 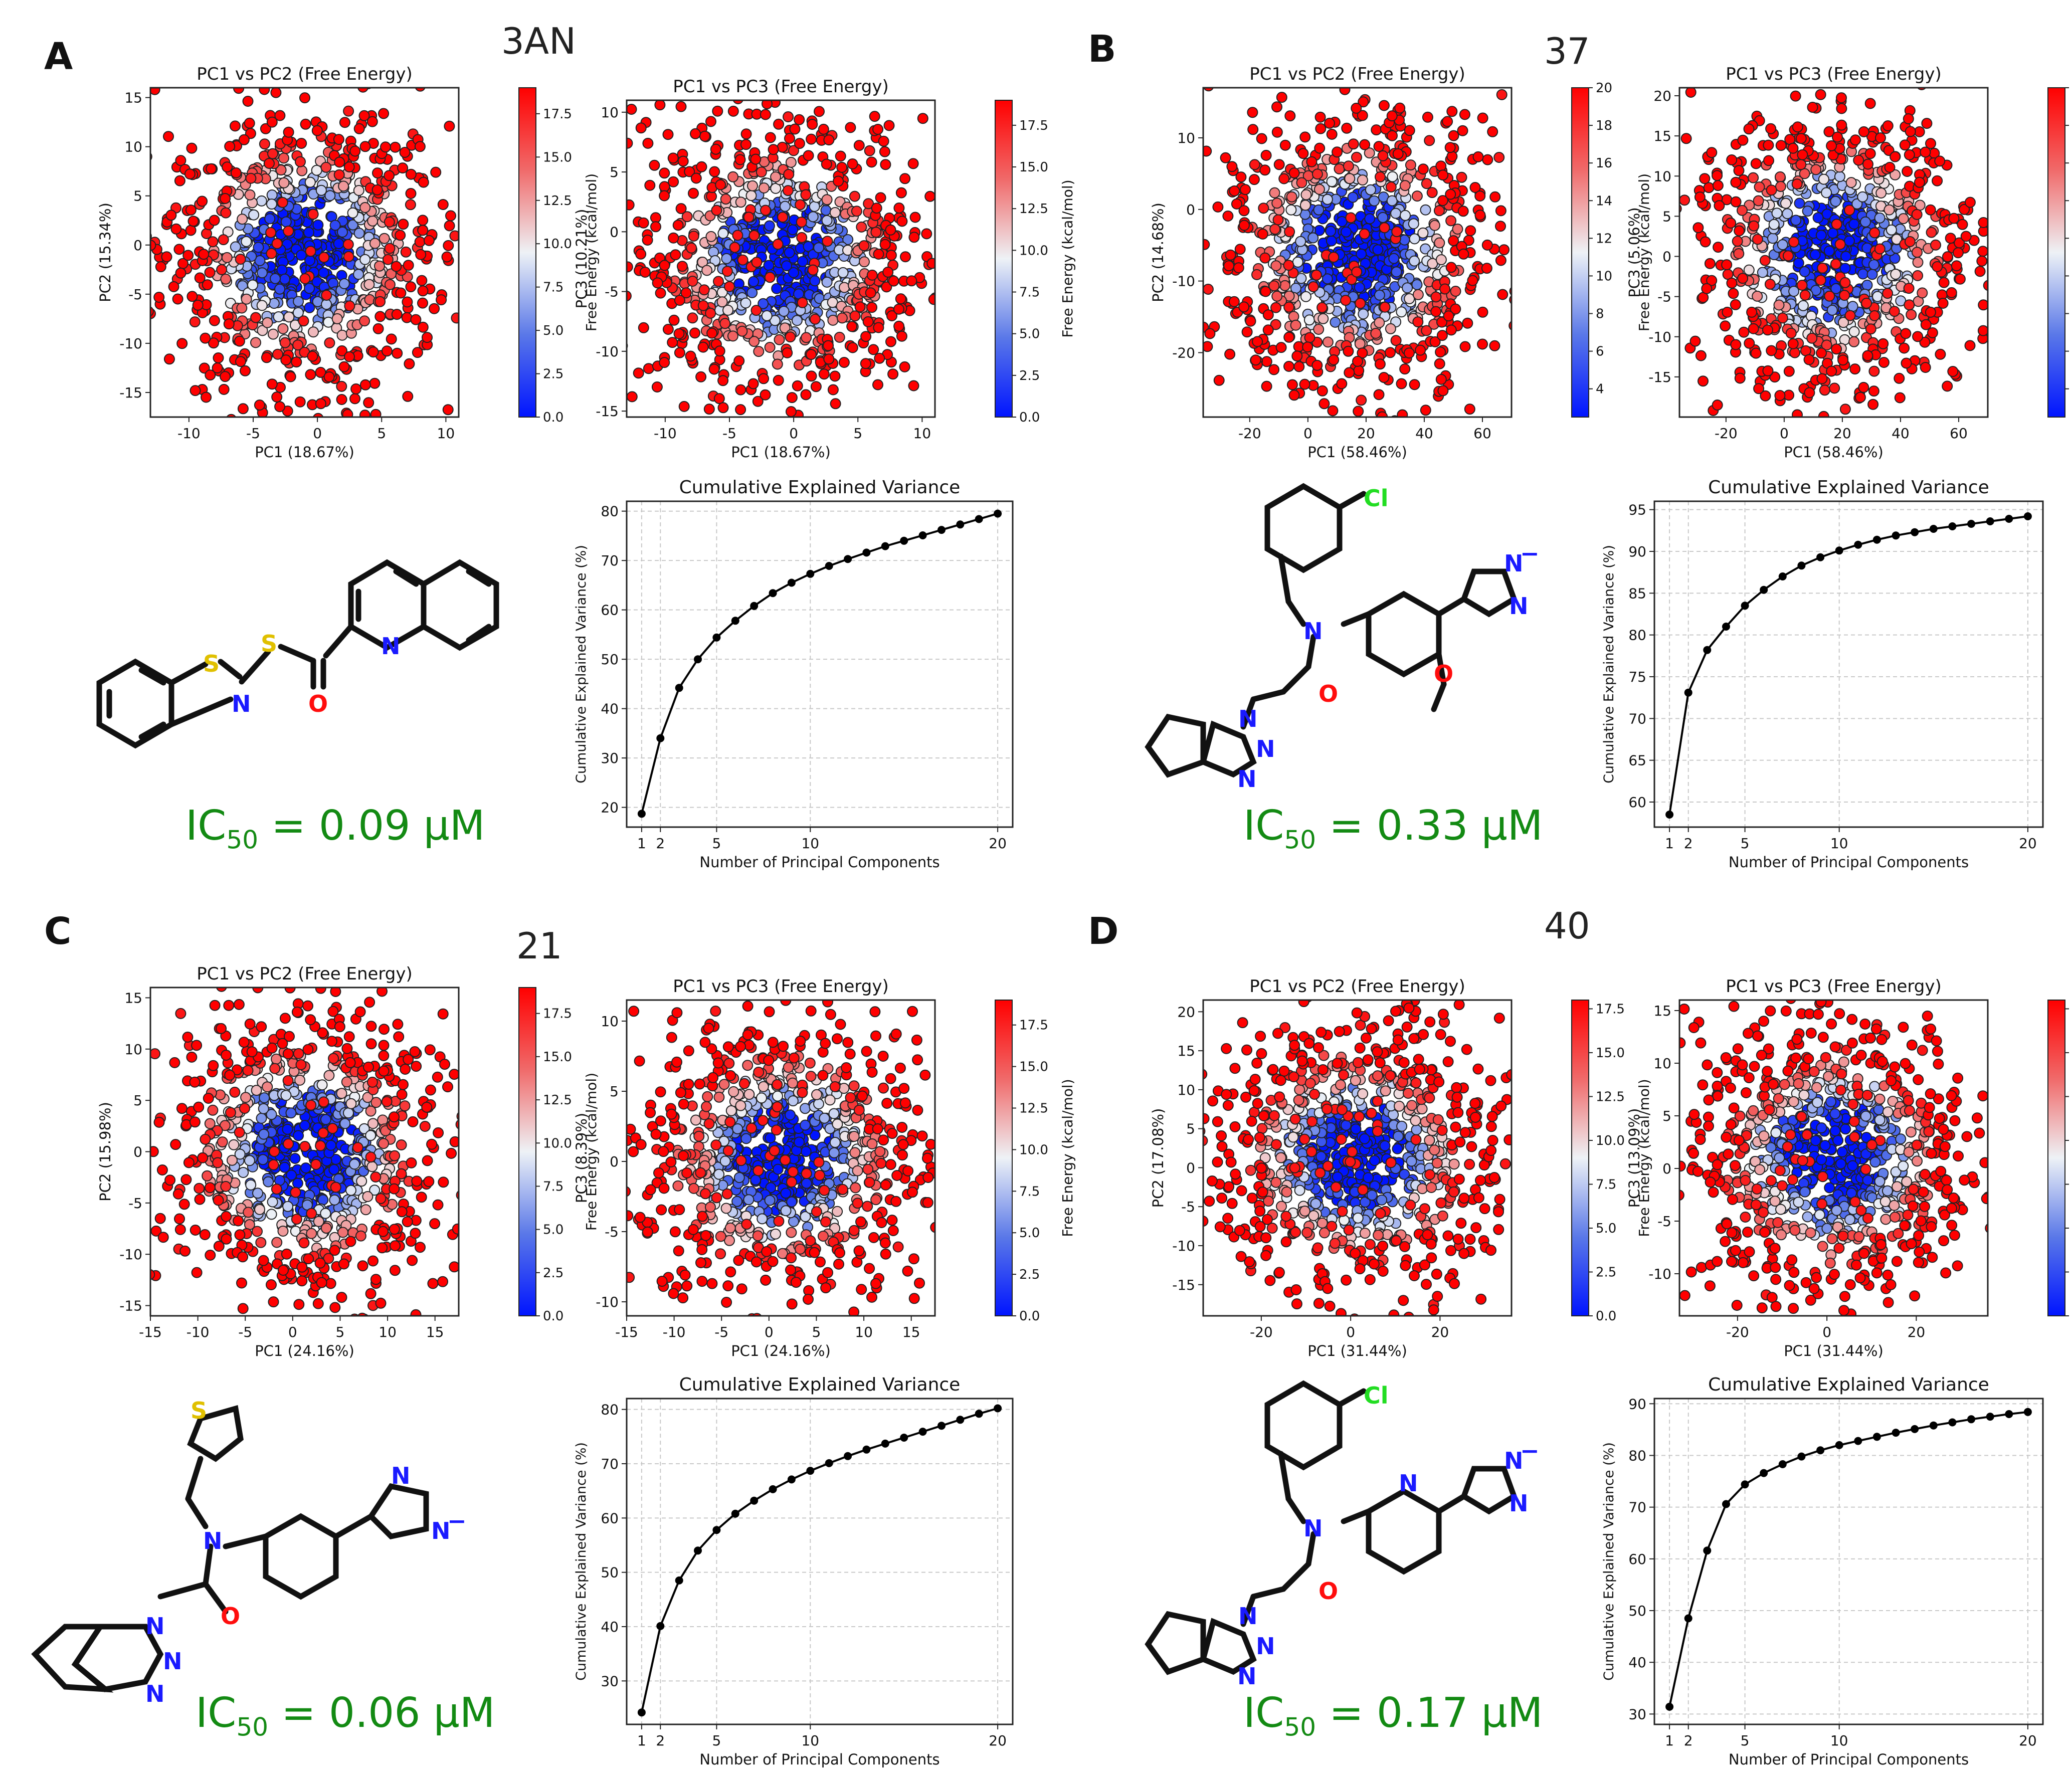 What do you see at coordinates (557, 201) in the screenshot?
I see `colorbar-tick-label: 12.5` at bounding box center [557, 201].